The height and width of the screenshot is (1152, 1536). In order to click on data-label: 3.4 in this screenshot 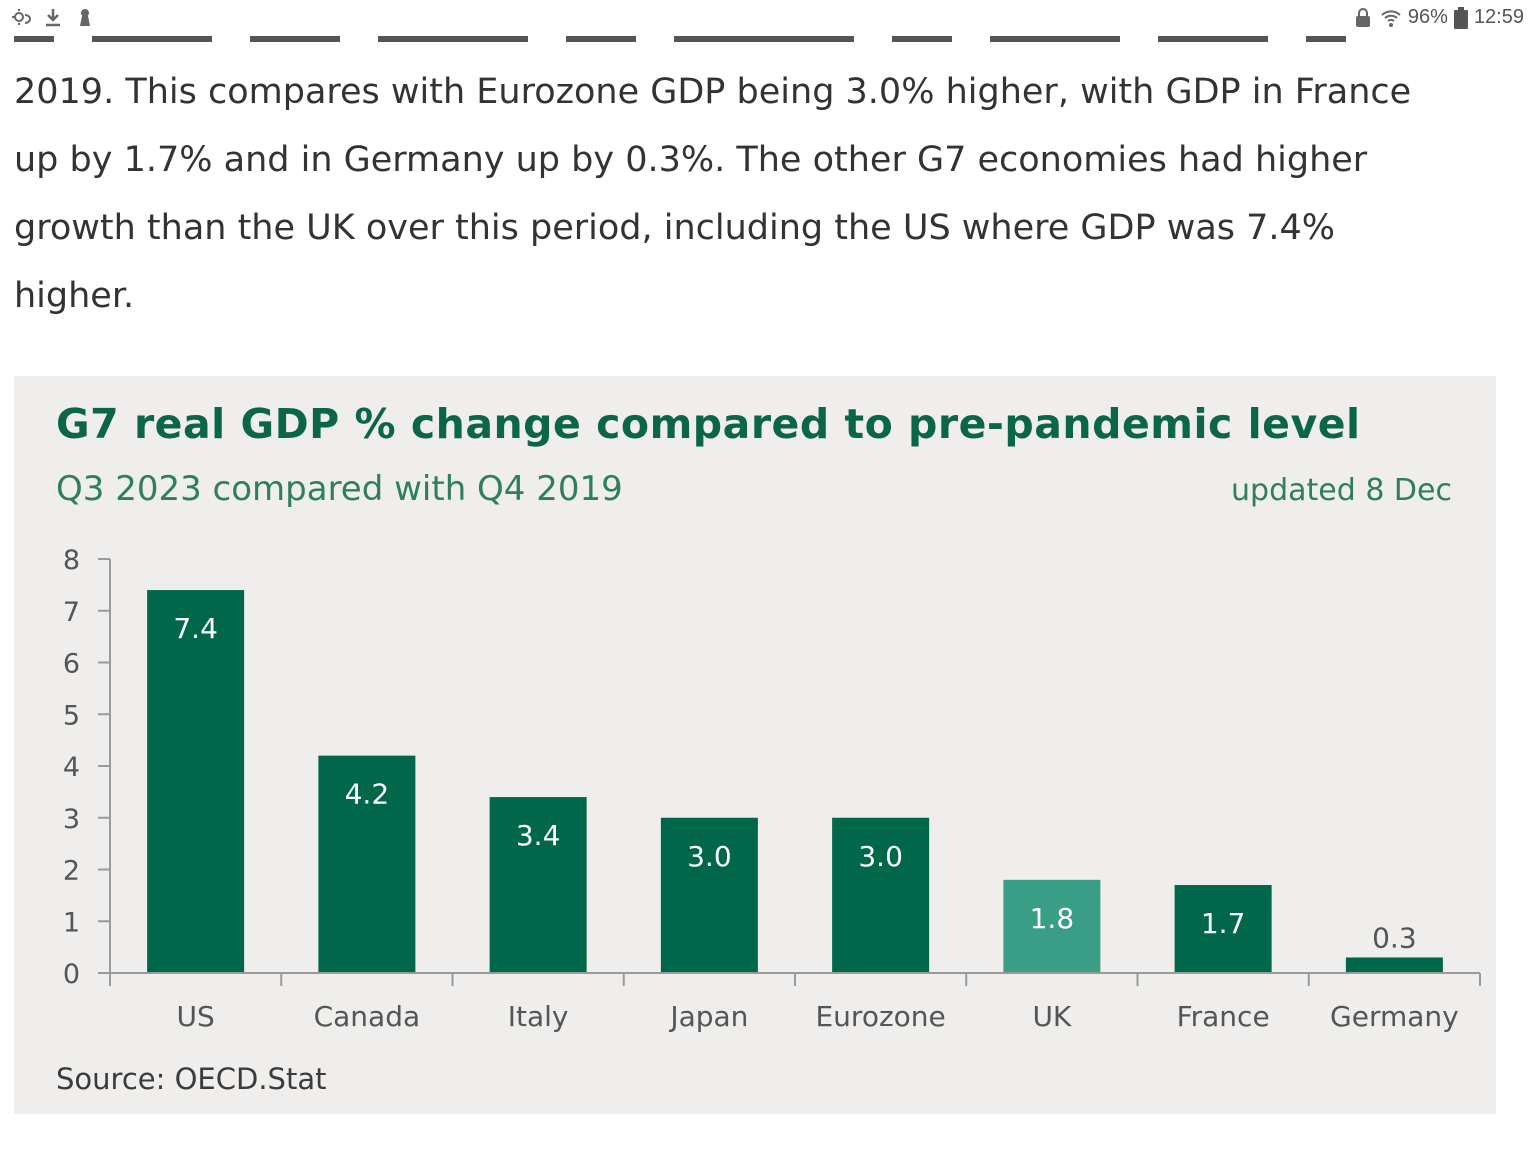, I will do `click(538, 835)`.